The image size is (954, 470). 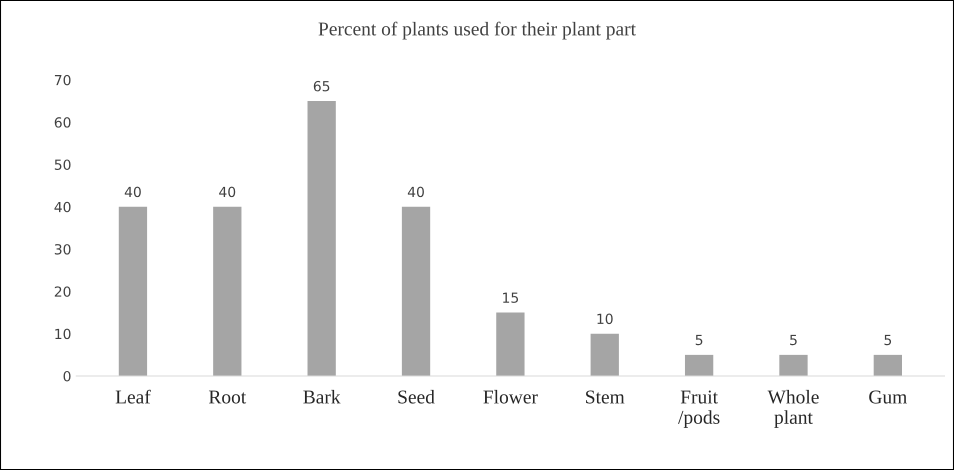 I want to click on y-tick-label: 70, so click(x=62, y=80).